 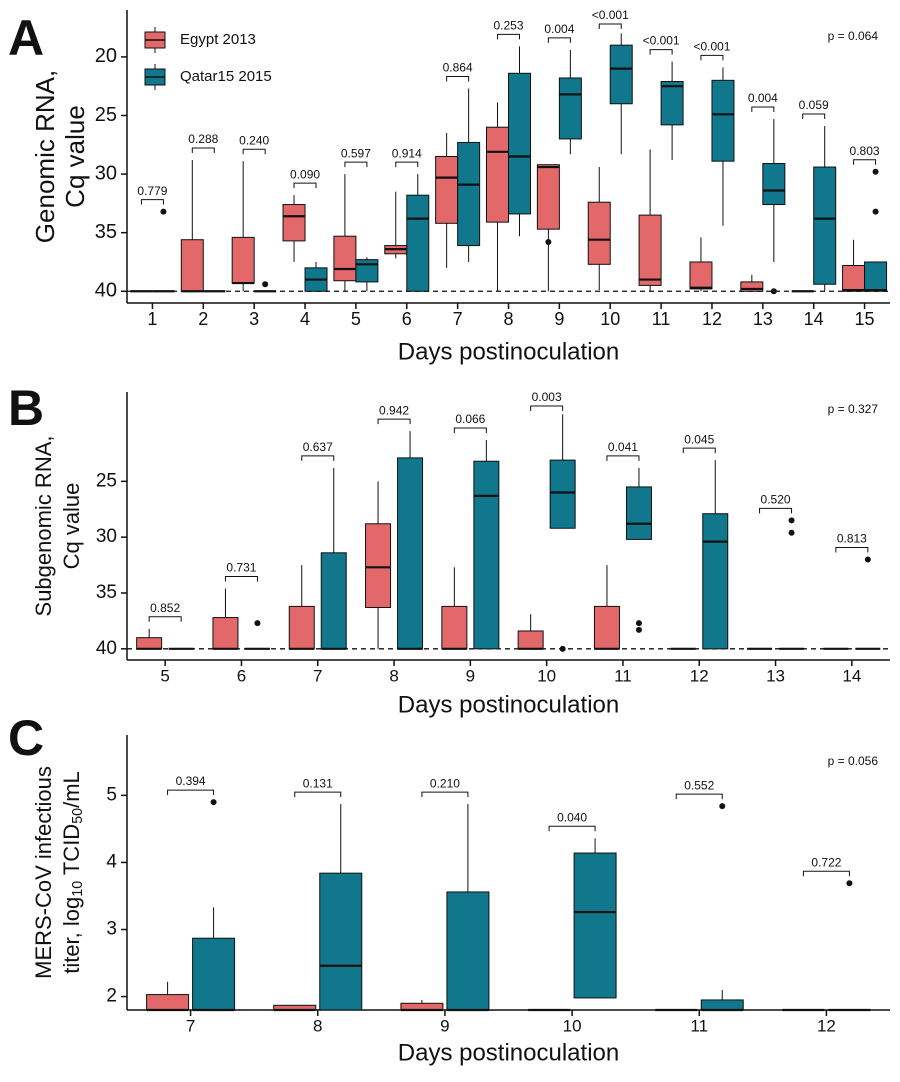 What do you see at coordinates (763, 98) in the screenshot?
I see `p-value: 0.004` at bounding box center [763, 98].